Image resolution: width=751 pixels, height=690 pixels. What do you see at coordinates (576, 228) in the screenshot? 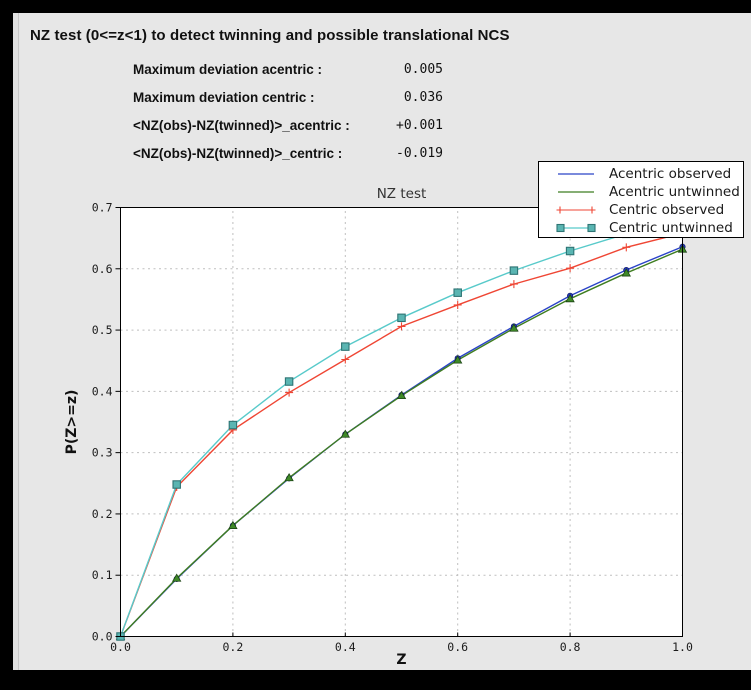
I see `line-square-sample-icon` at bounding box center [576, 228].